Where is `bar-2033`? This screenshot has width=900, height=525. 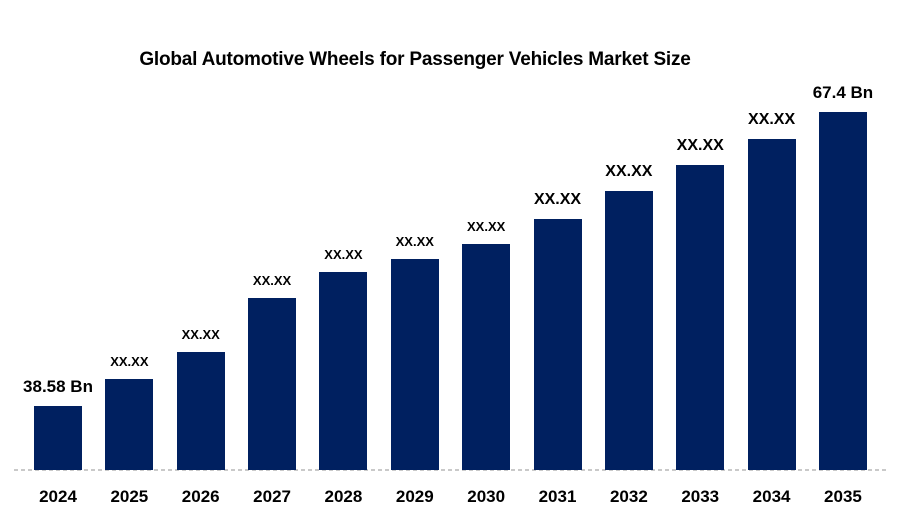
bar-2033 is located at coordinates (700, 317).